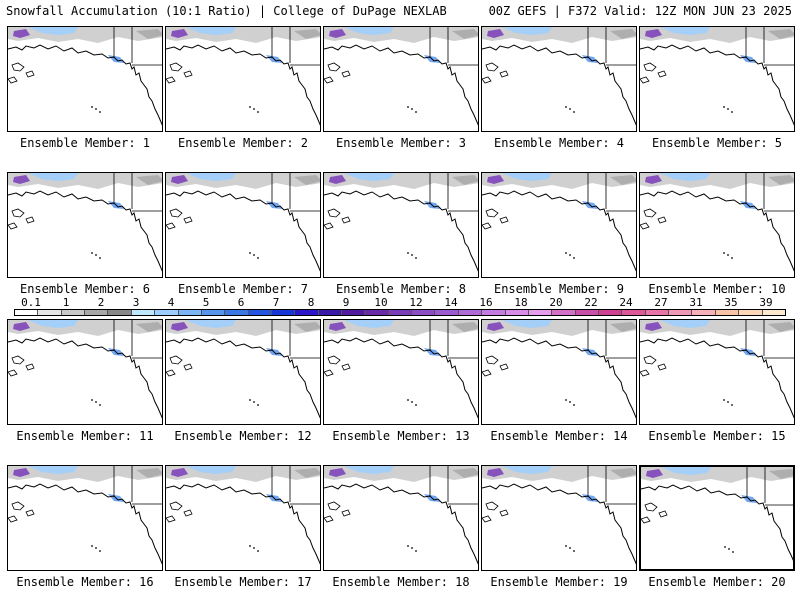 This screenshot has width=800, height=600. What do you see at coordinates (206, 302) in the screenshot?
I see `colorbar-label: 5` at bounding box center [206, 302].